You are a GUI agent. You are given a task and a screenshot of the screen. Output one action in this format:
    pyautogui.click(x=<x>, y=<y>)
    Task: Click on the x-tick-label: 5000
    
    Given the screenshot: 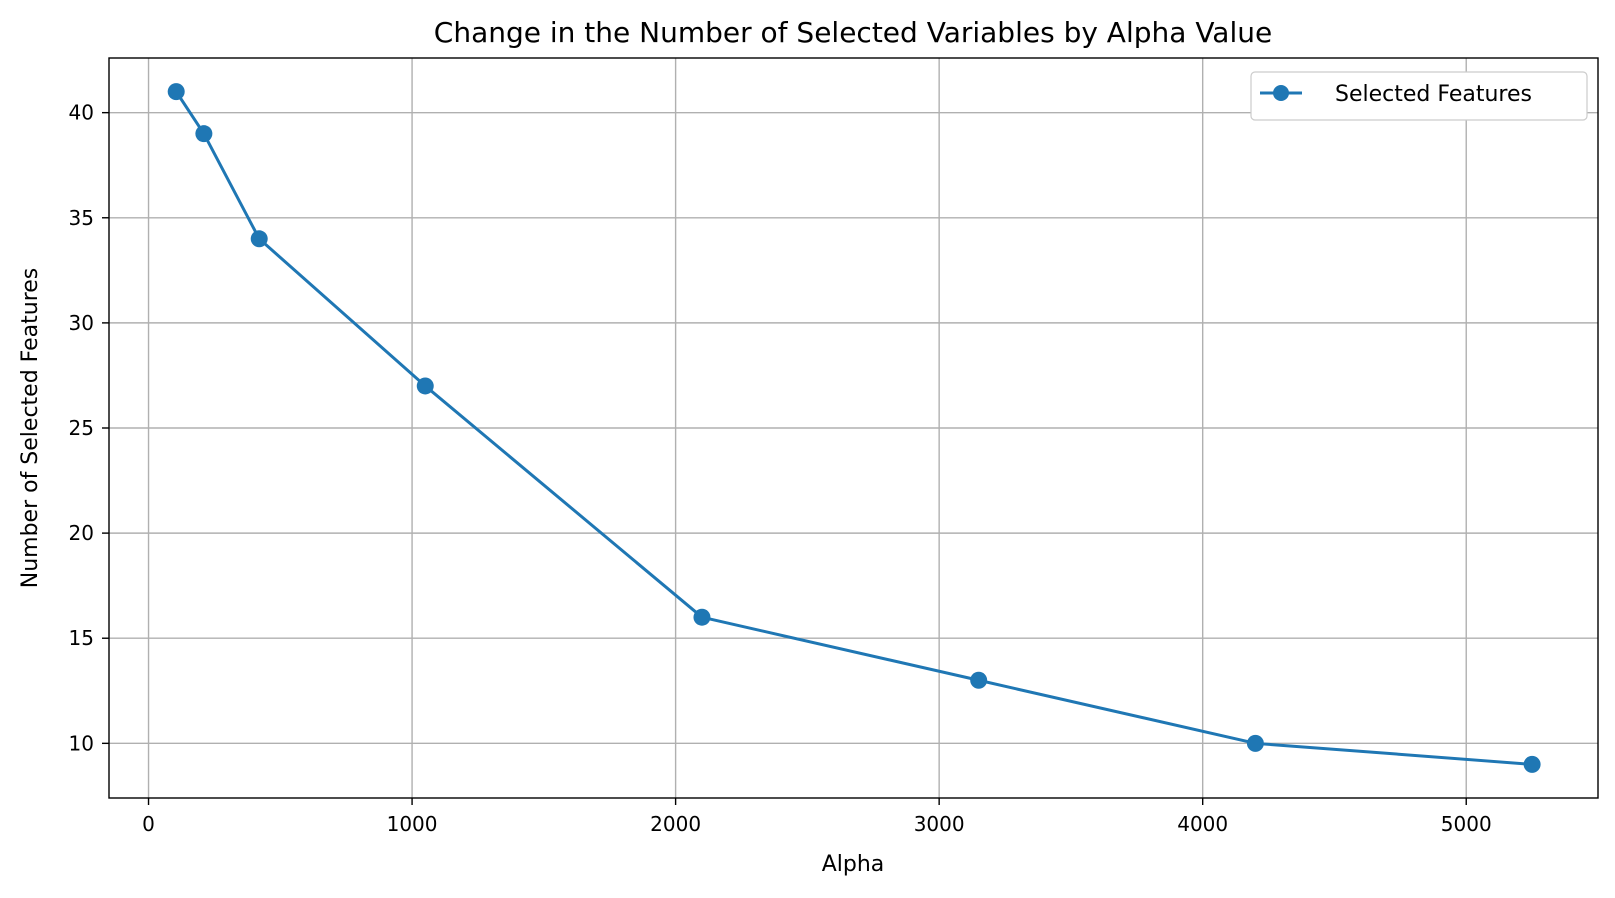 What is the action you would take?
    pyautogui.click(x=1466, y=824)
    